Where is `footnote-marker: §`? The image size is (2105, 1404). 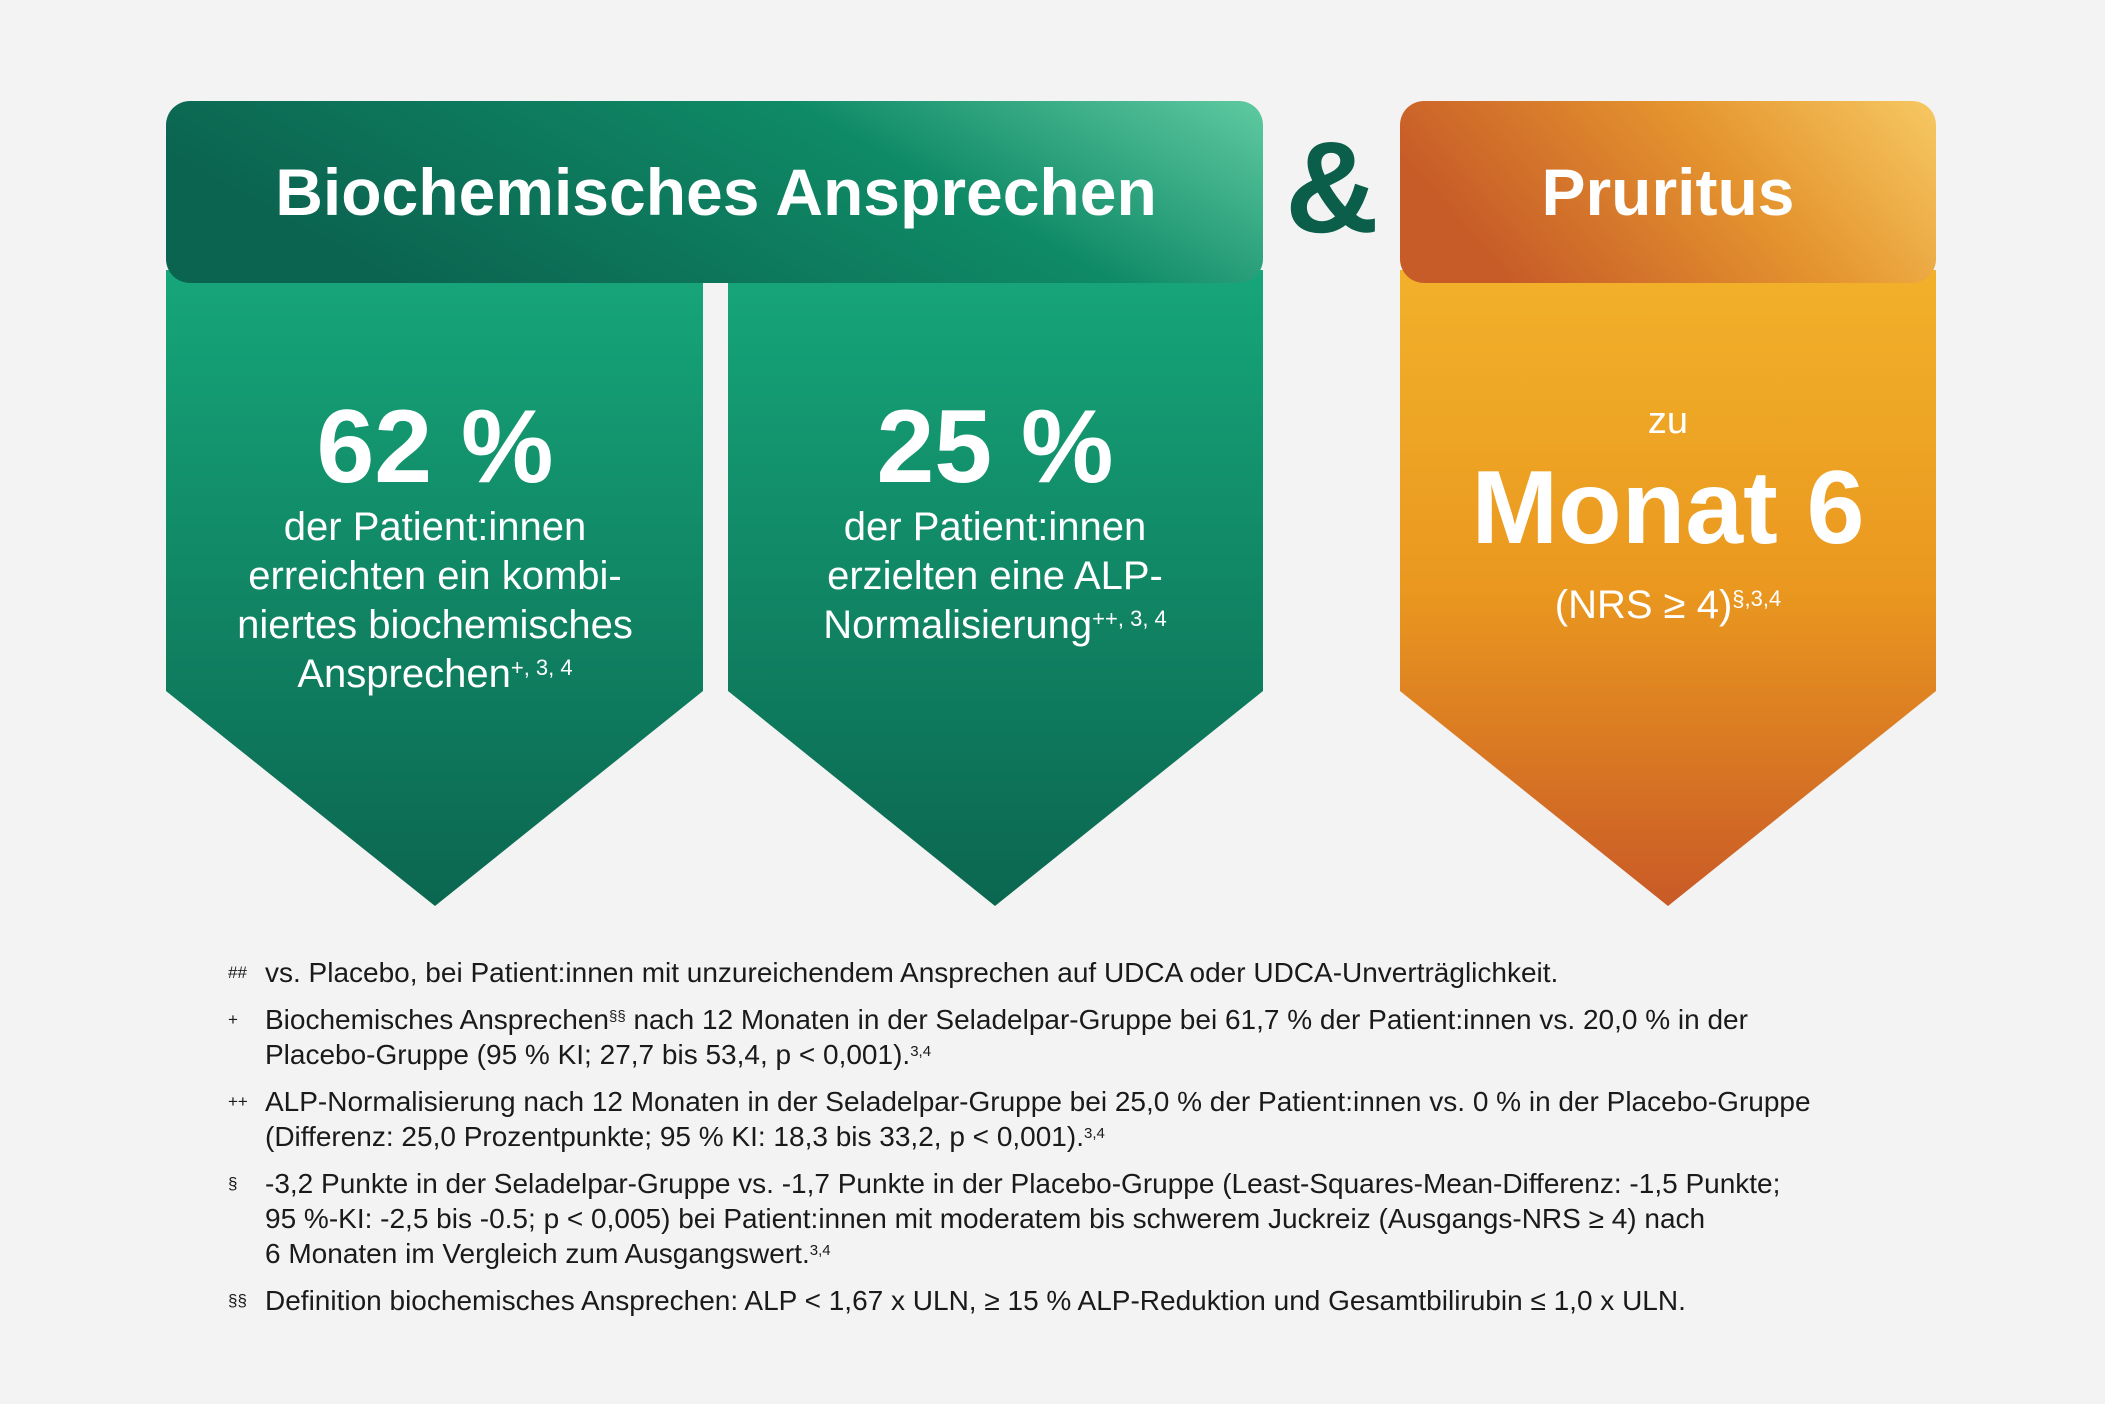
footnote-marker: § is located at coordinates (232, 1183).